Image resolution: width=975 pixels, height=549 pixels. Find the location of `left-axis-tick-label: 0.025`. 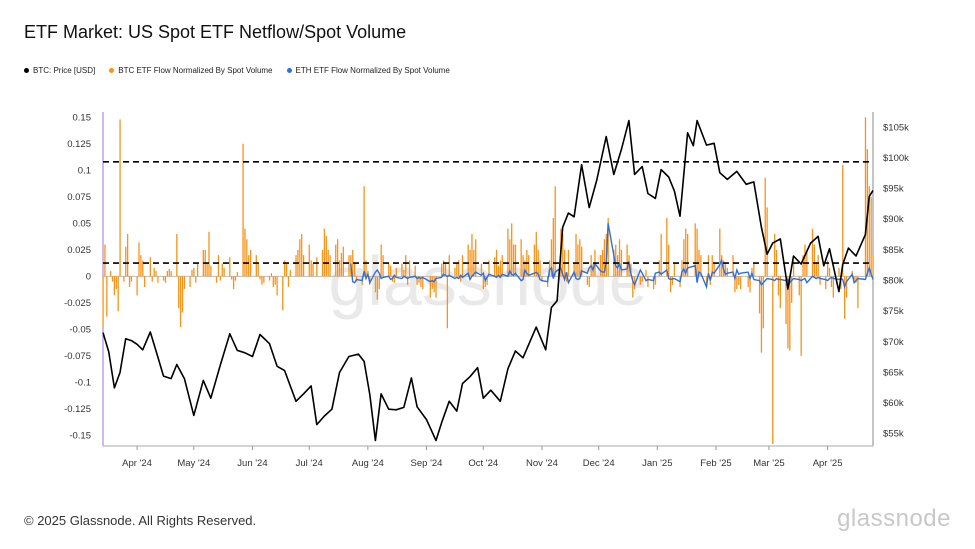

left-axis-tick-label: 0.025 is located at coordinates (79, 250).